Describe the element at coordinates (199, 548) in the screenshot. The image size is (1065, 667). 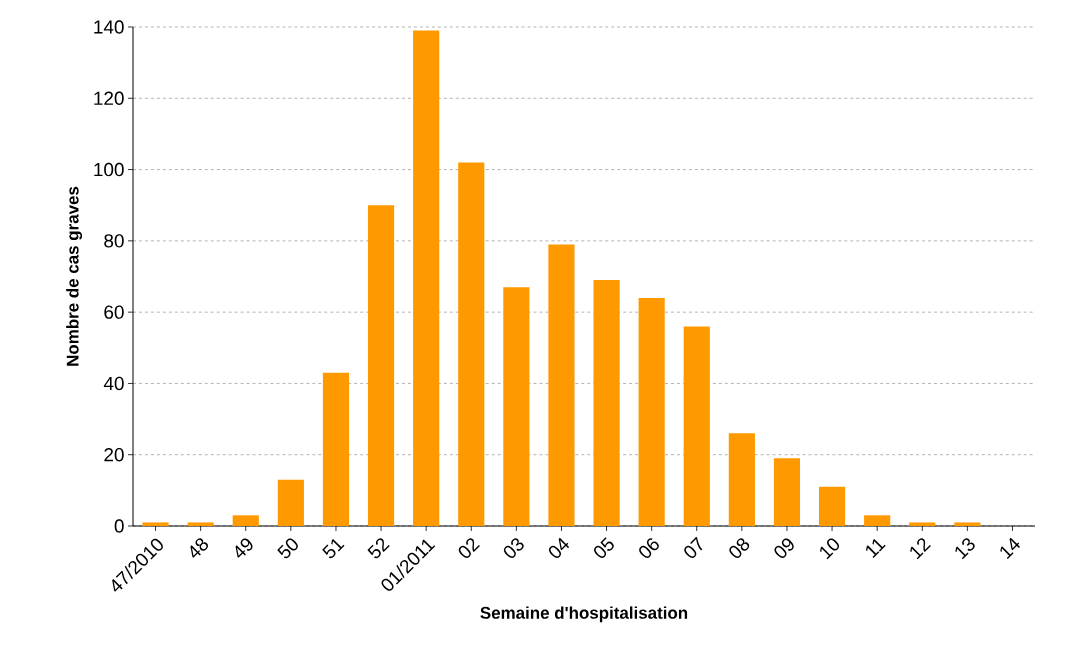
I see `x-tick-label: 48` at that location.